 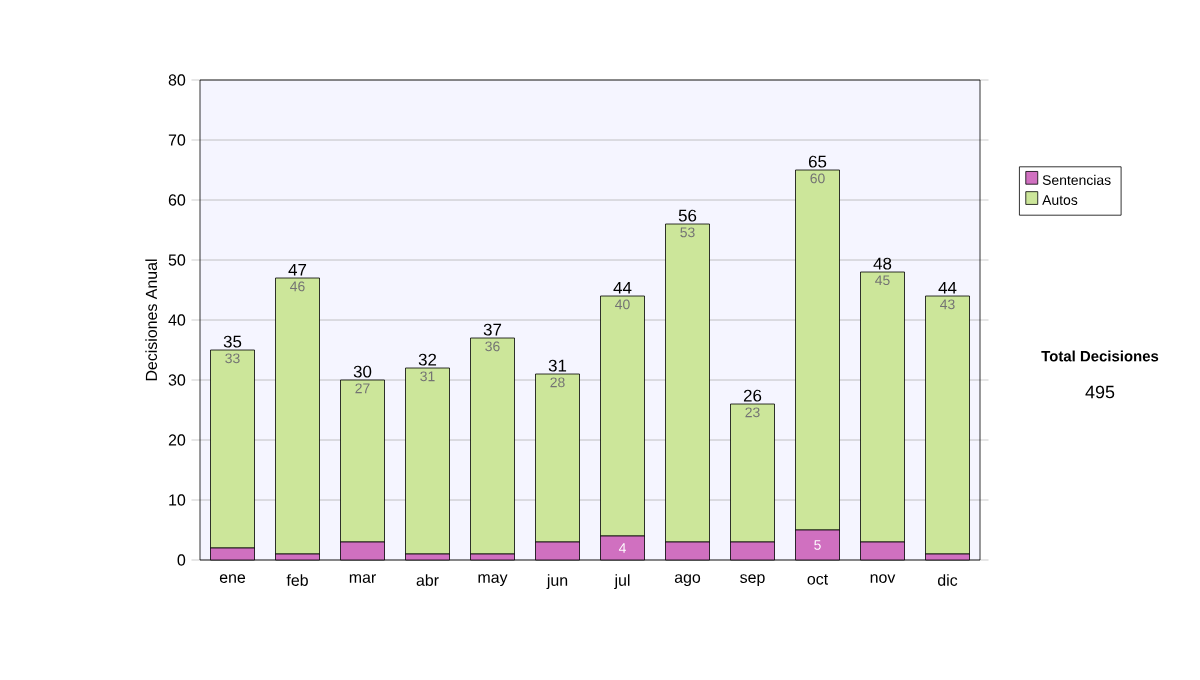 I want to click on total-label: 32, so click(x=427, y=359).